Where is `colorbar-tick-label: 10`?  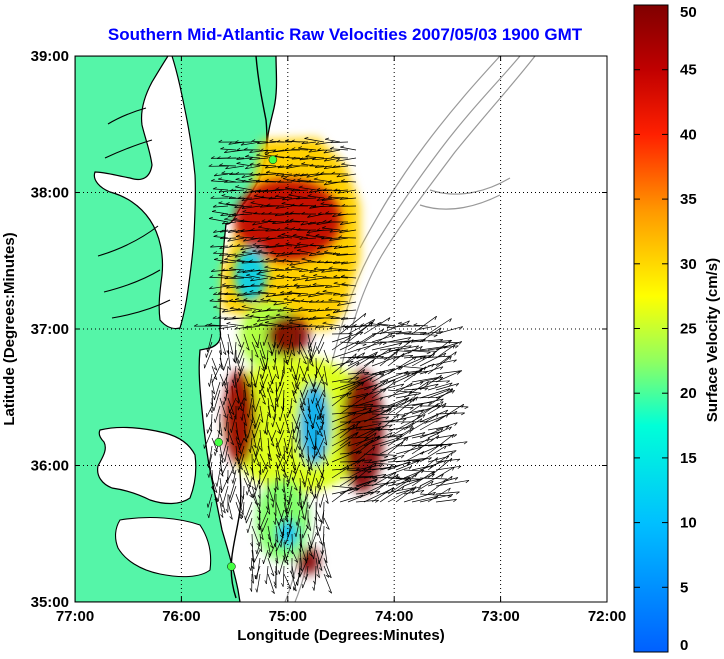 colorbar-tick-label: 10 is located at coordinates (688, 523).